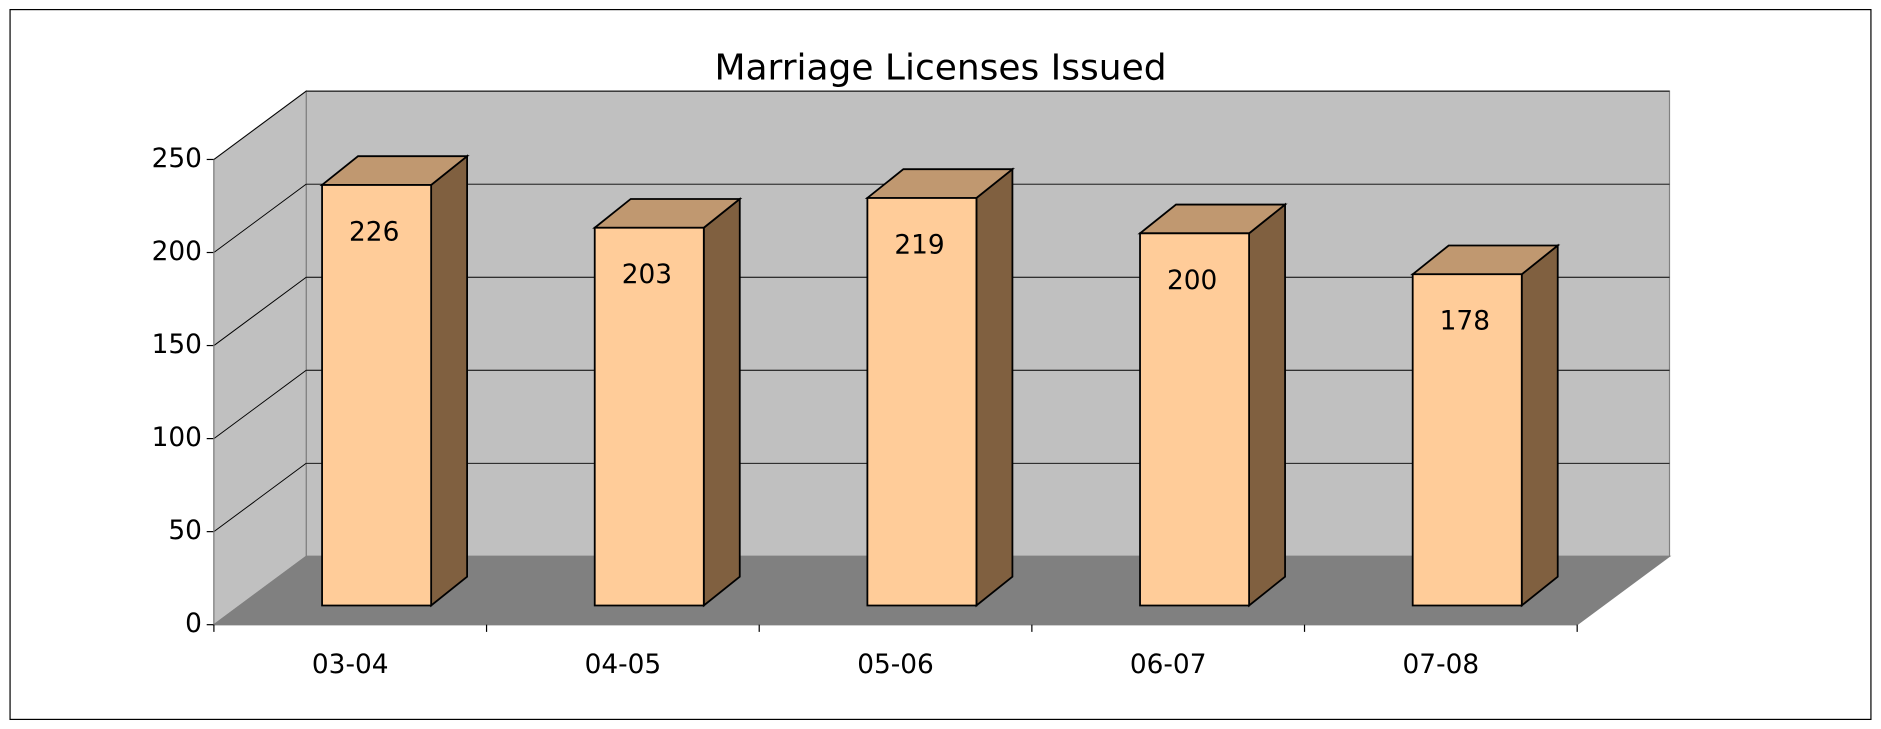 Image resolution: width=1881 pixels, height=729 pixels. I want to click on data-label: 219, so click(919, 245).